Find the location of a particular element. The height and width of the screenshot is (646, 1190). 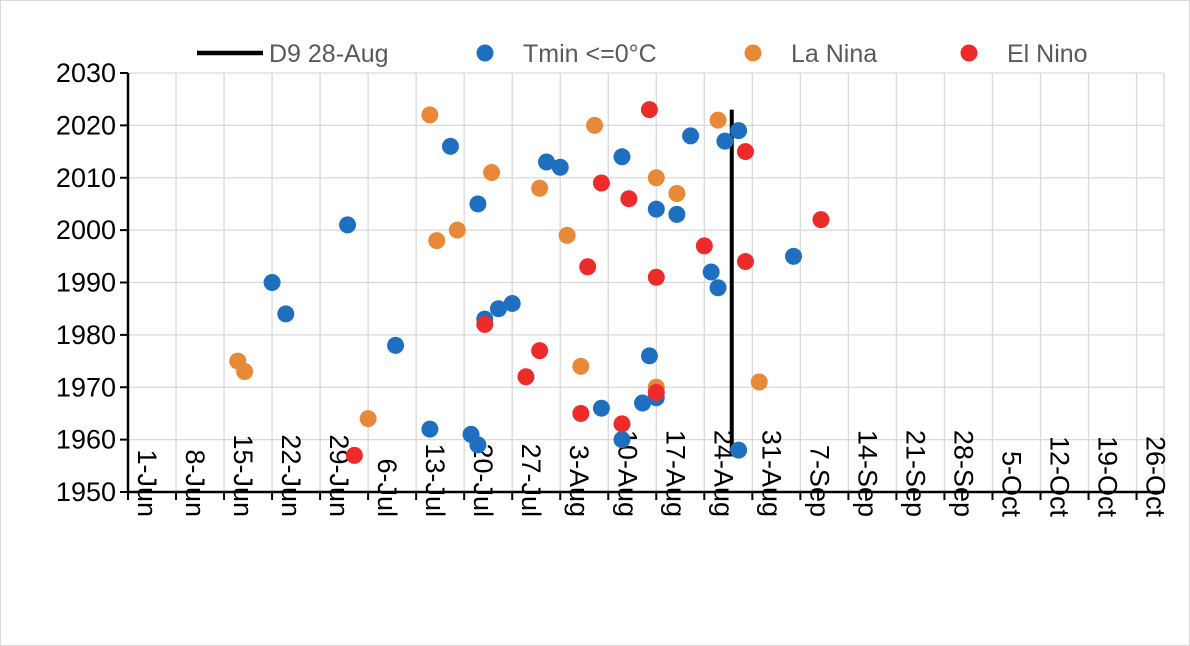

y-tick-label: 1970 is located at coordinates (86, 387).